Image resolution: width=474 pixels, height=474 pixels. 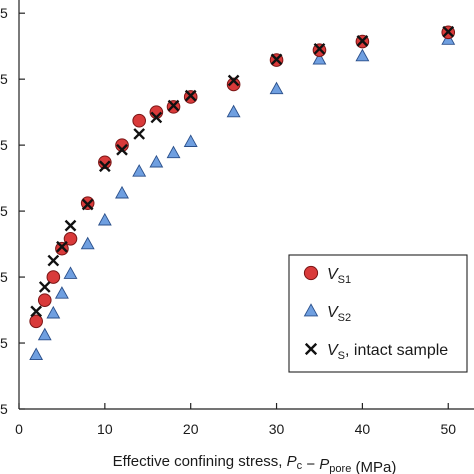 I want to click on x-tick-label: 50, so click(x=448, y=429).